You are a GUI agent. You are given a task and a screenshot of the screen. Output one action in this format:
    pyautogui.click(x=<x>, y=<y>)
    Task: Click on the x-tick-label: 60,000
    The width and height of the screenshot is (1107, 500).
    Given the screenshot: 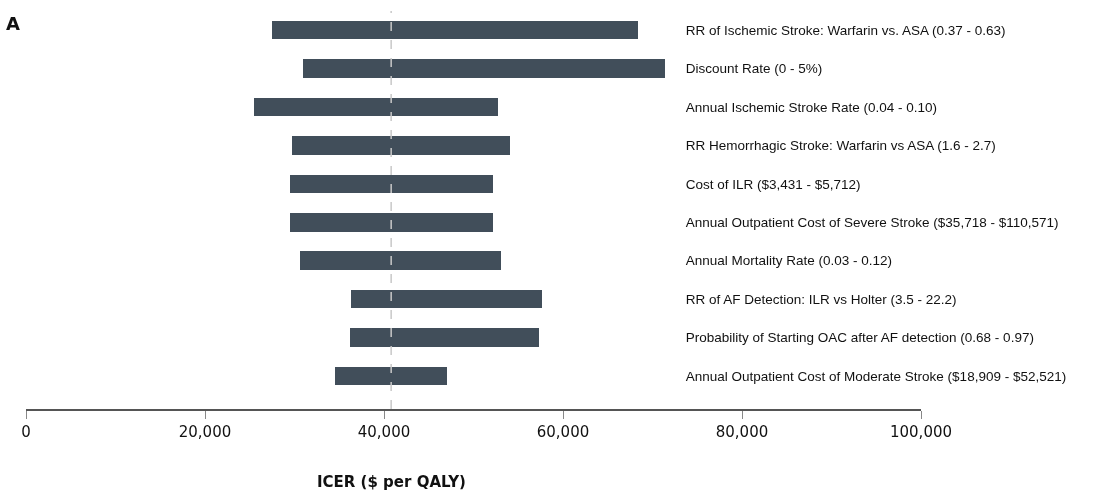 What is the action you would take?
    pyautogui.click(x=563, y=432)
    